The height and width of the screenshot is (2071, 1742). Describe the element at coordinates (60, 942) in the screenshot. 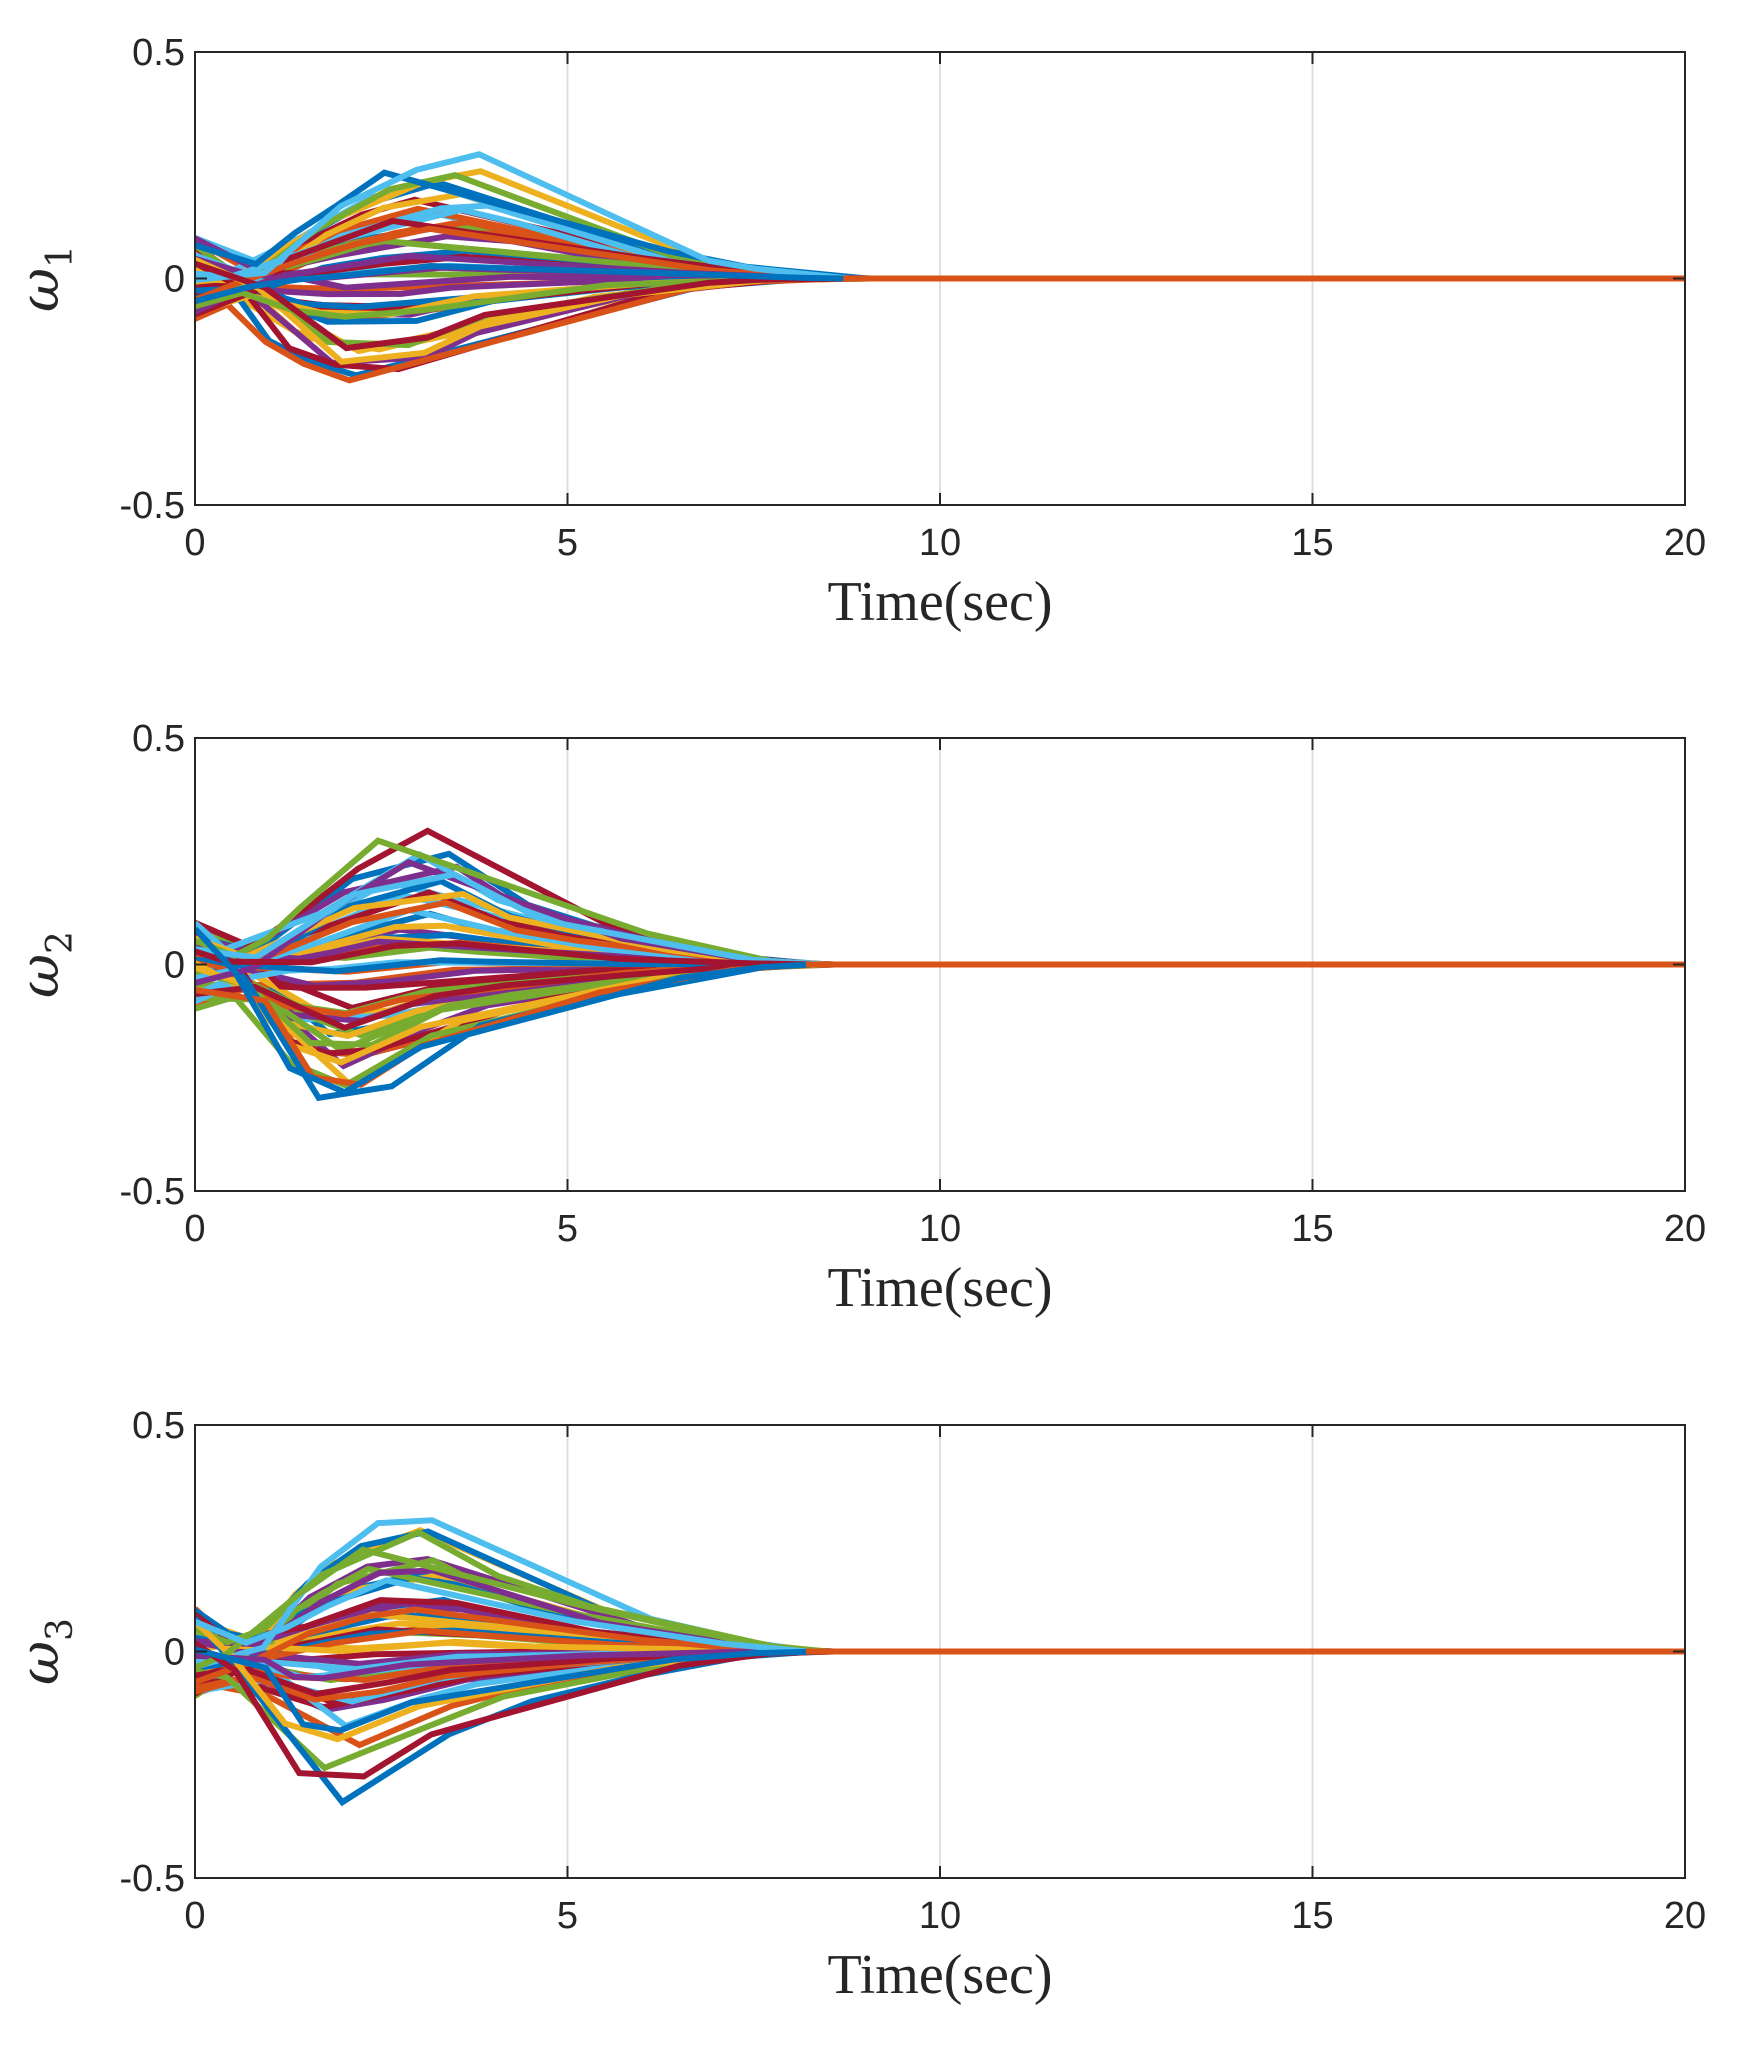

I see `y-axis-subscript: 2` at that location.